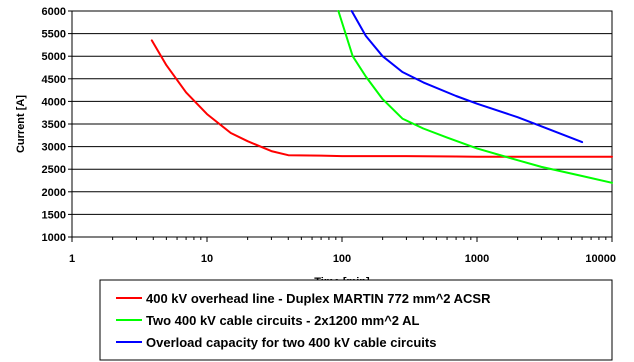 Image resolution: width=634 pixels, height=362 pixels. Describe the element at coordinates (54, 35) in the screenshot. I see `y-tick-label: 5500` at that location.